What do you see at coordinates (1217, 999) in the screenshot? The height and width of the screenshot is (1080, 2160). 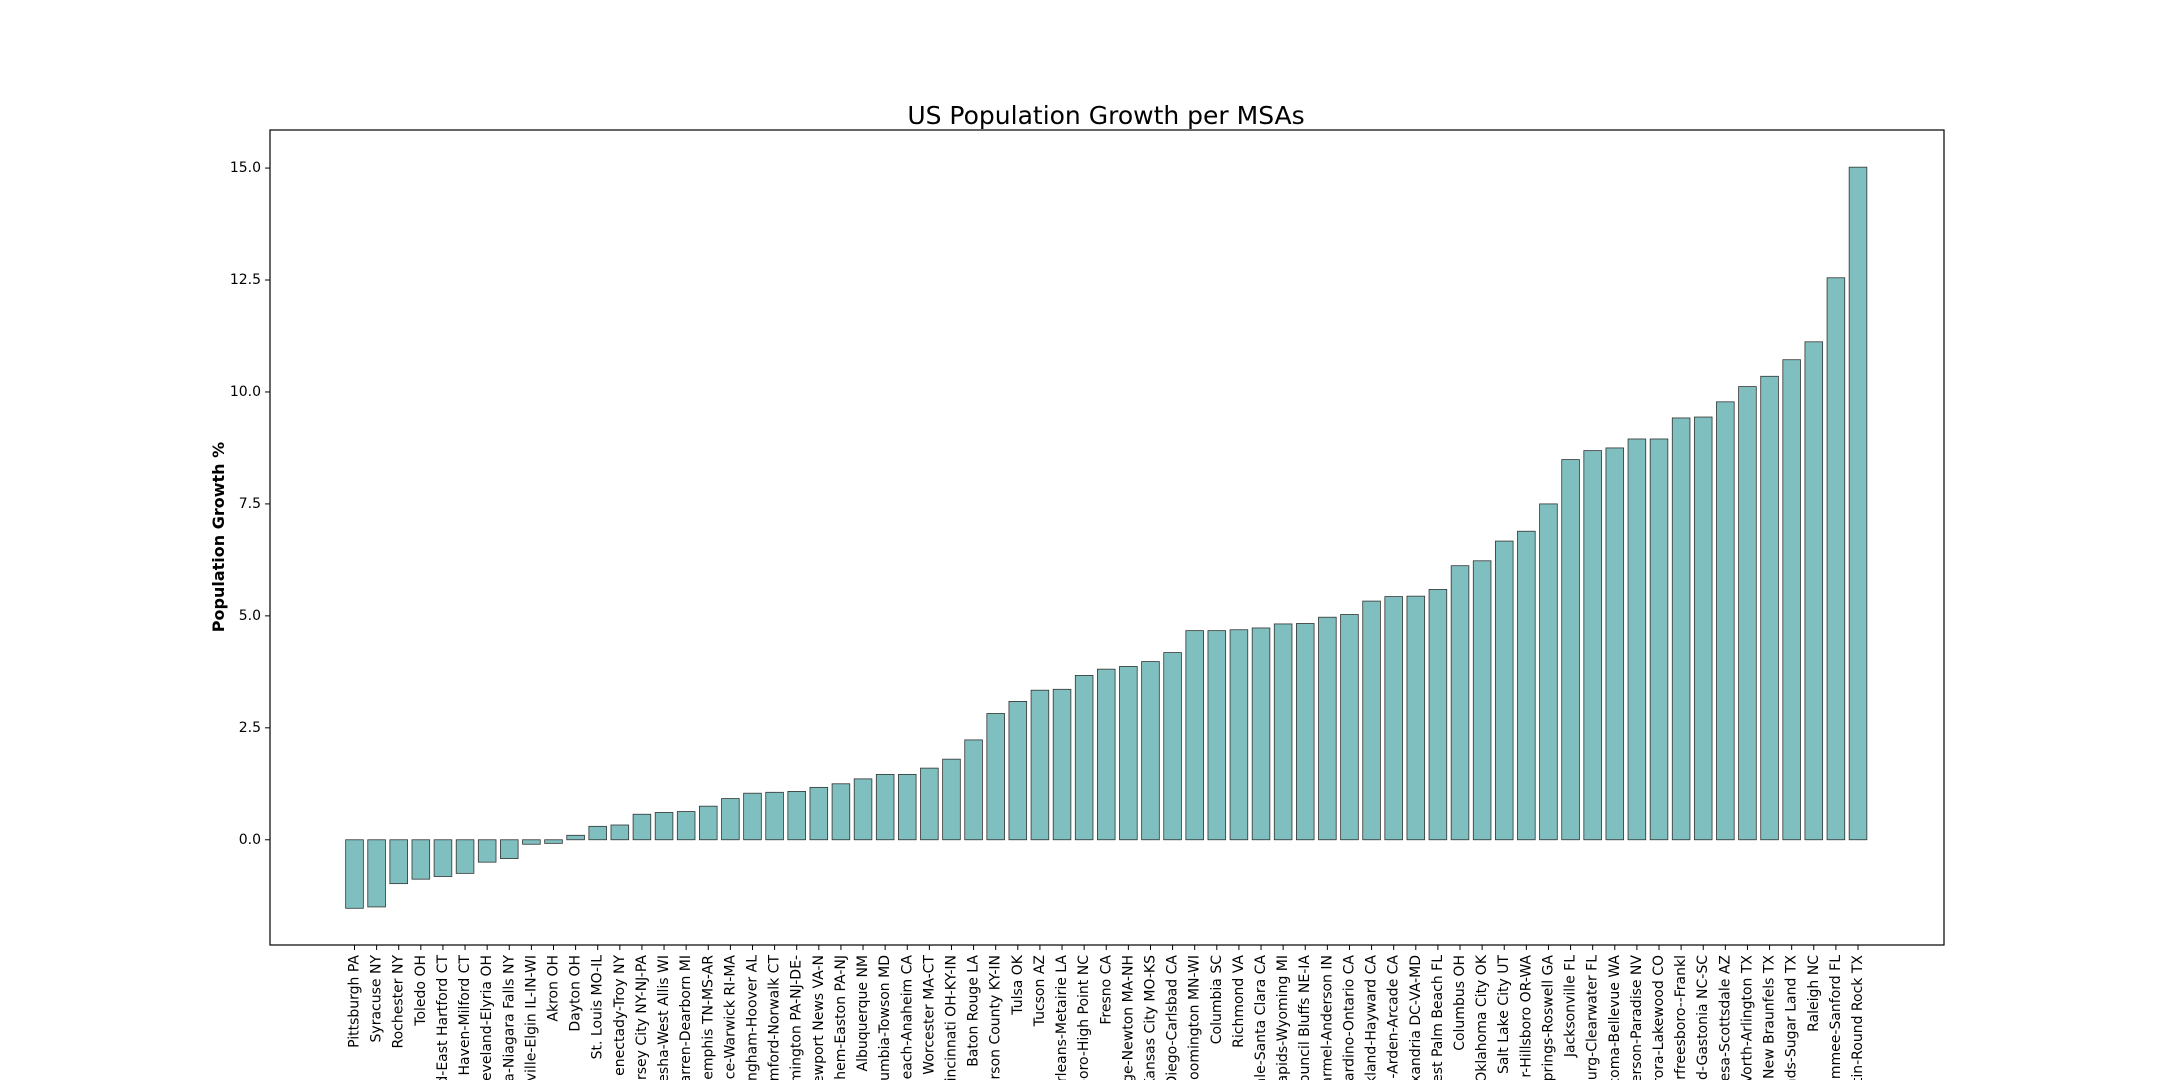 I see `x-tick-label: Columbia SC` at bounding box center [1217, 999].